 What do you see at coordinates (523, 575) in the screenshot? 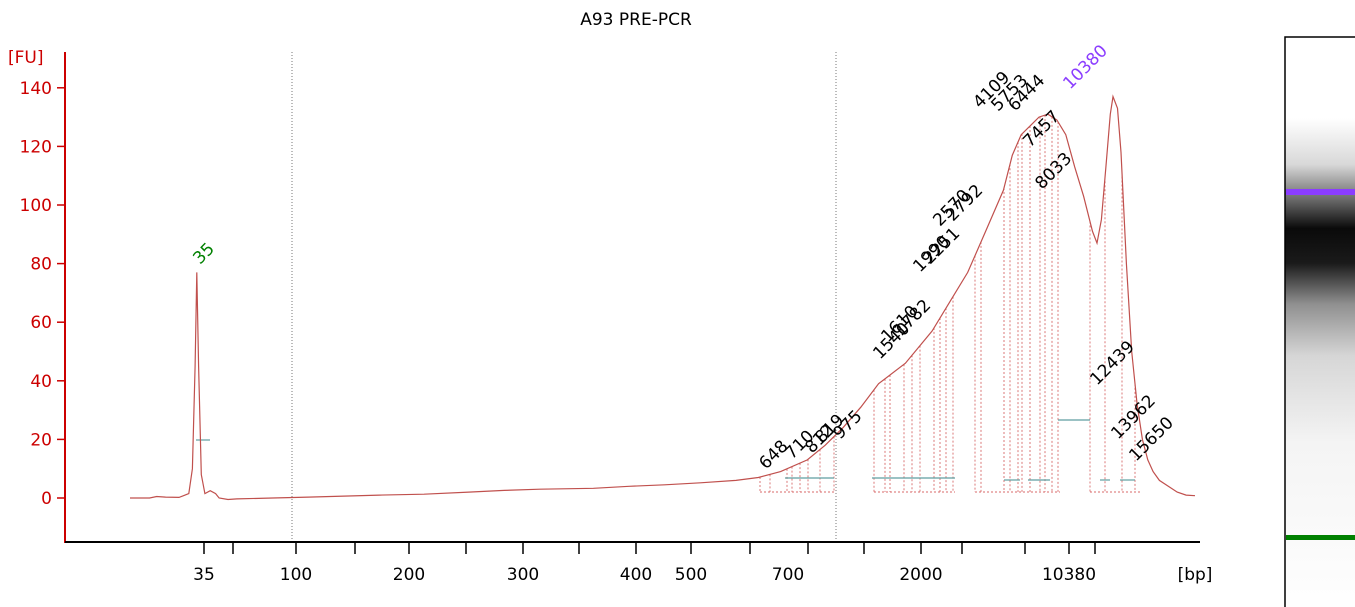
I see `x-tick-label: 300` at bounding box center [523, 575].